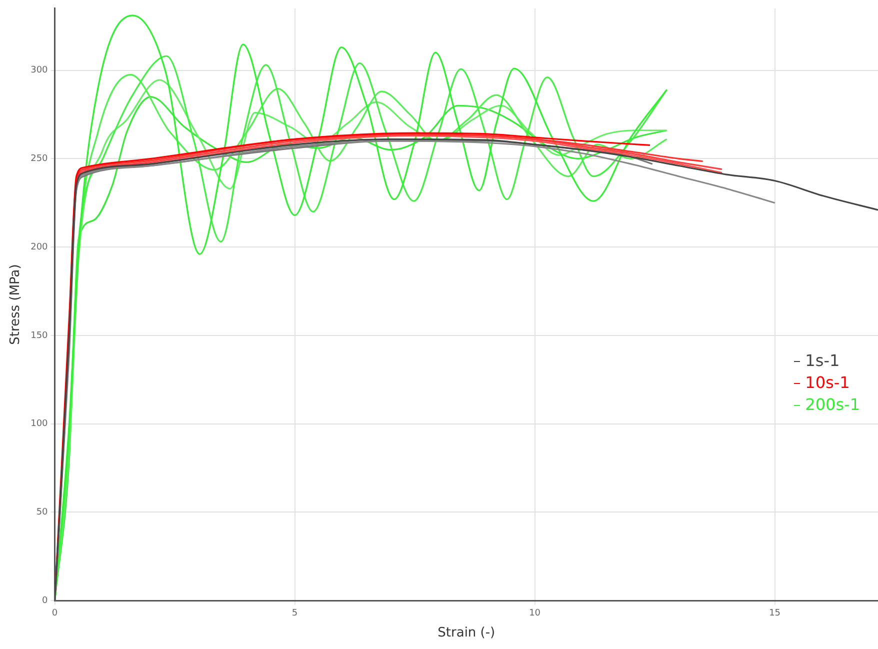 Image resolution: width=878 pixels, height=649 pixels. I want to click on y-tick-label: 250, so click(39, 159).